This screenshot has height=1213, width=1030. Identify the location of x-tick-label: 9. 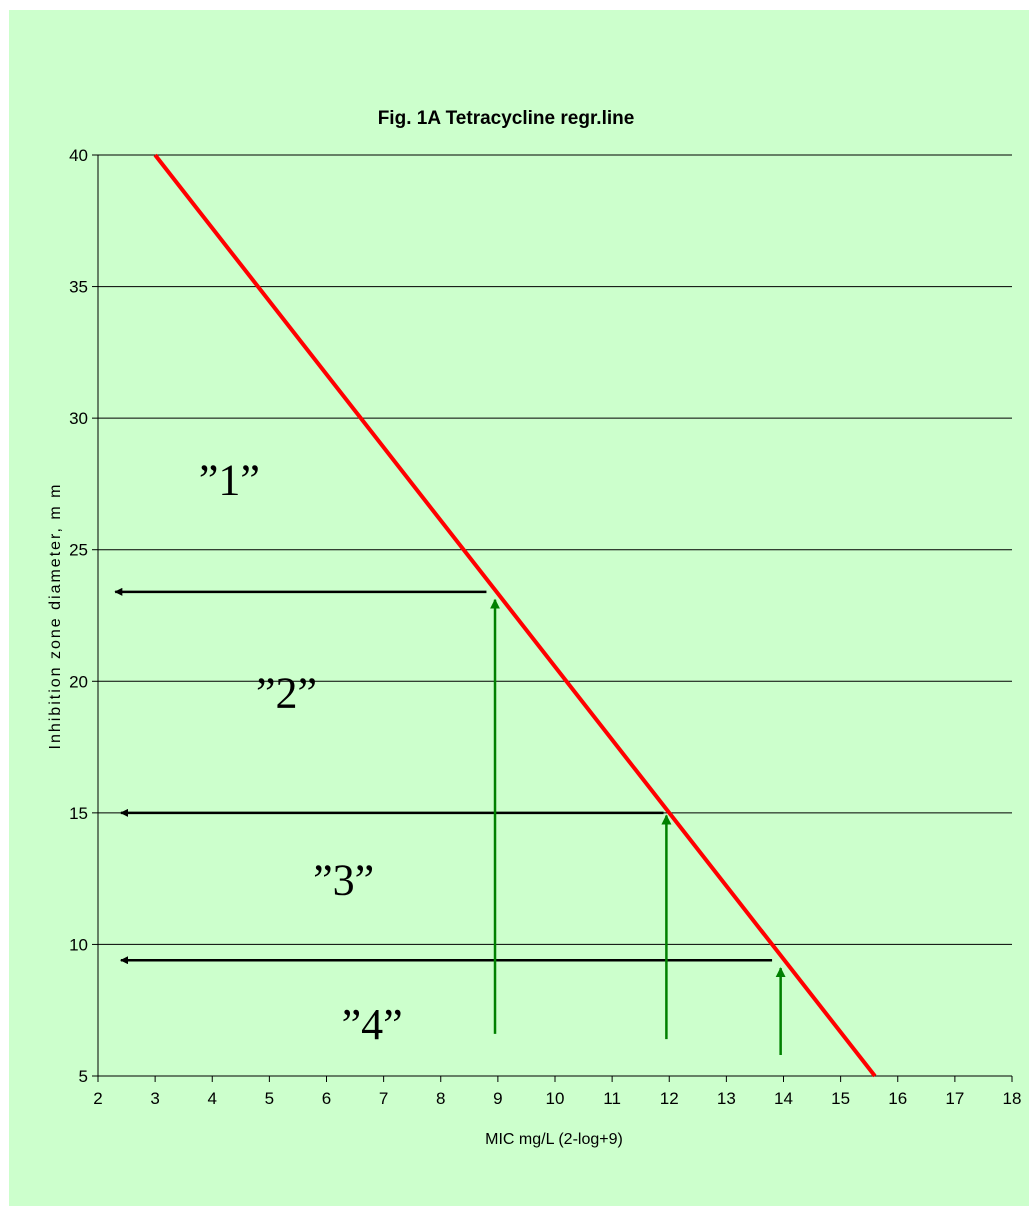
(497, 1098).